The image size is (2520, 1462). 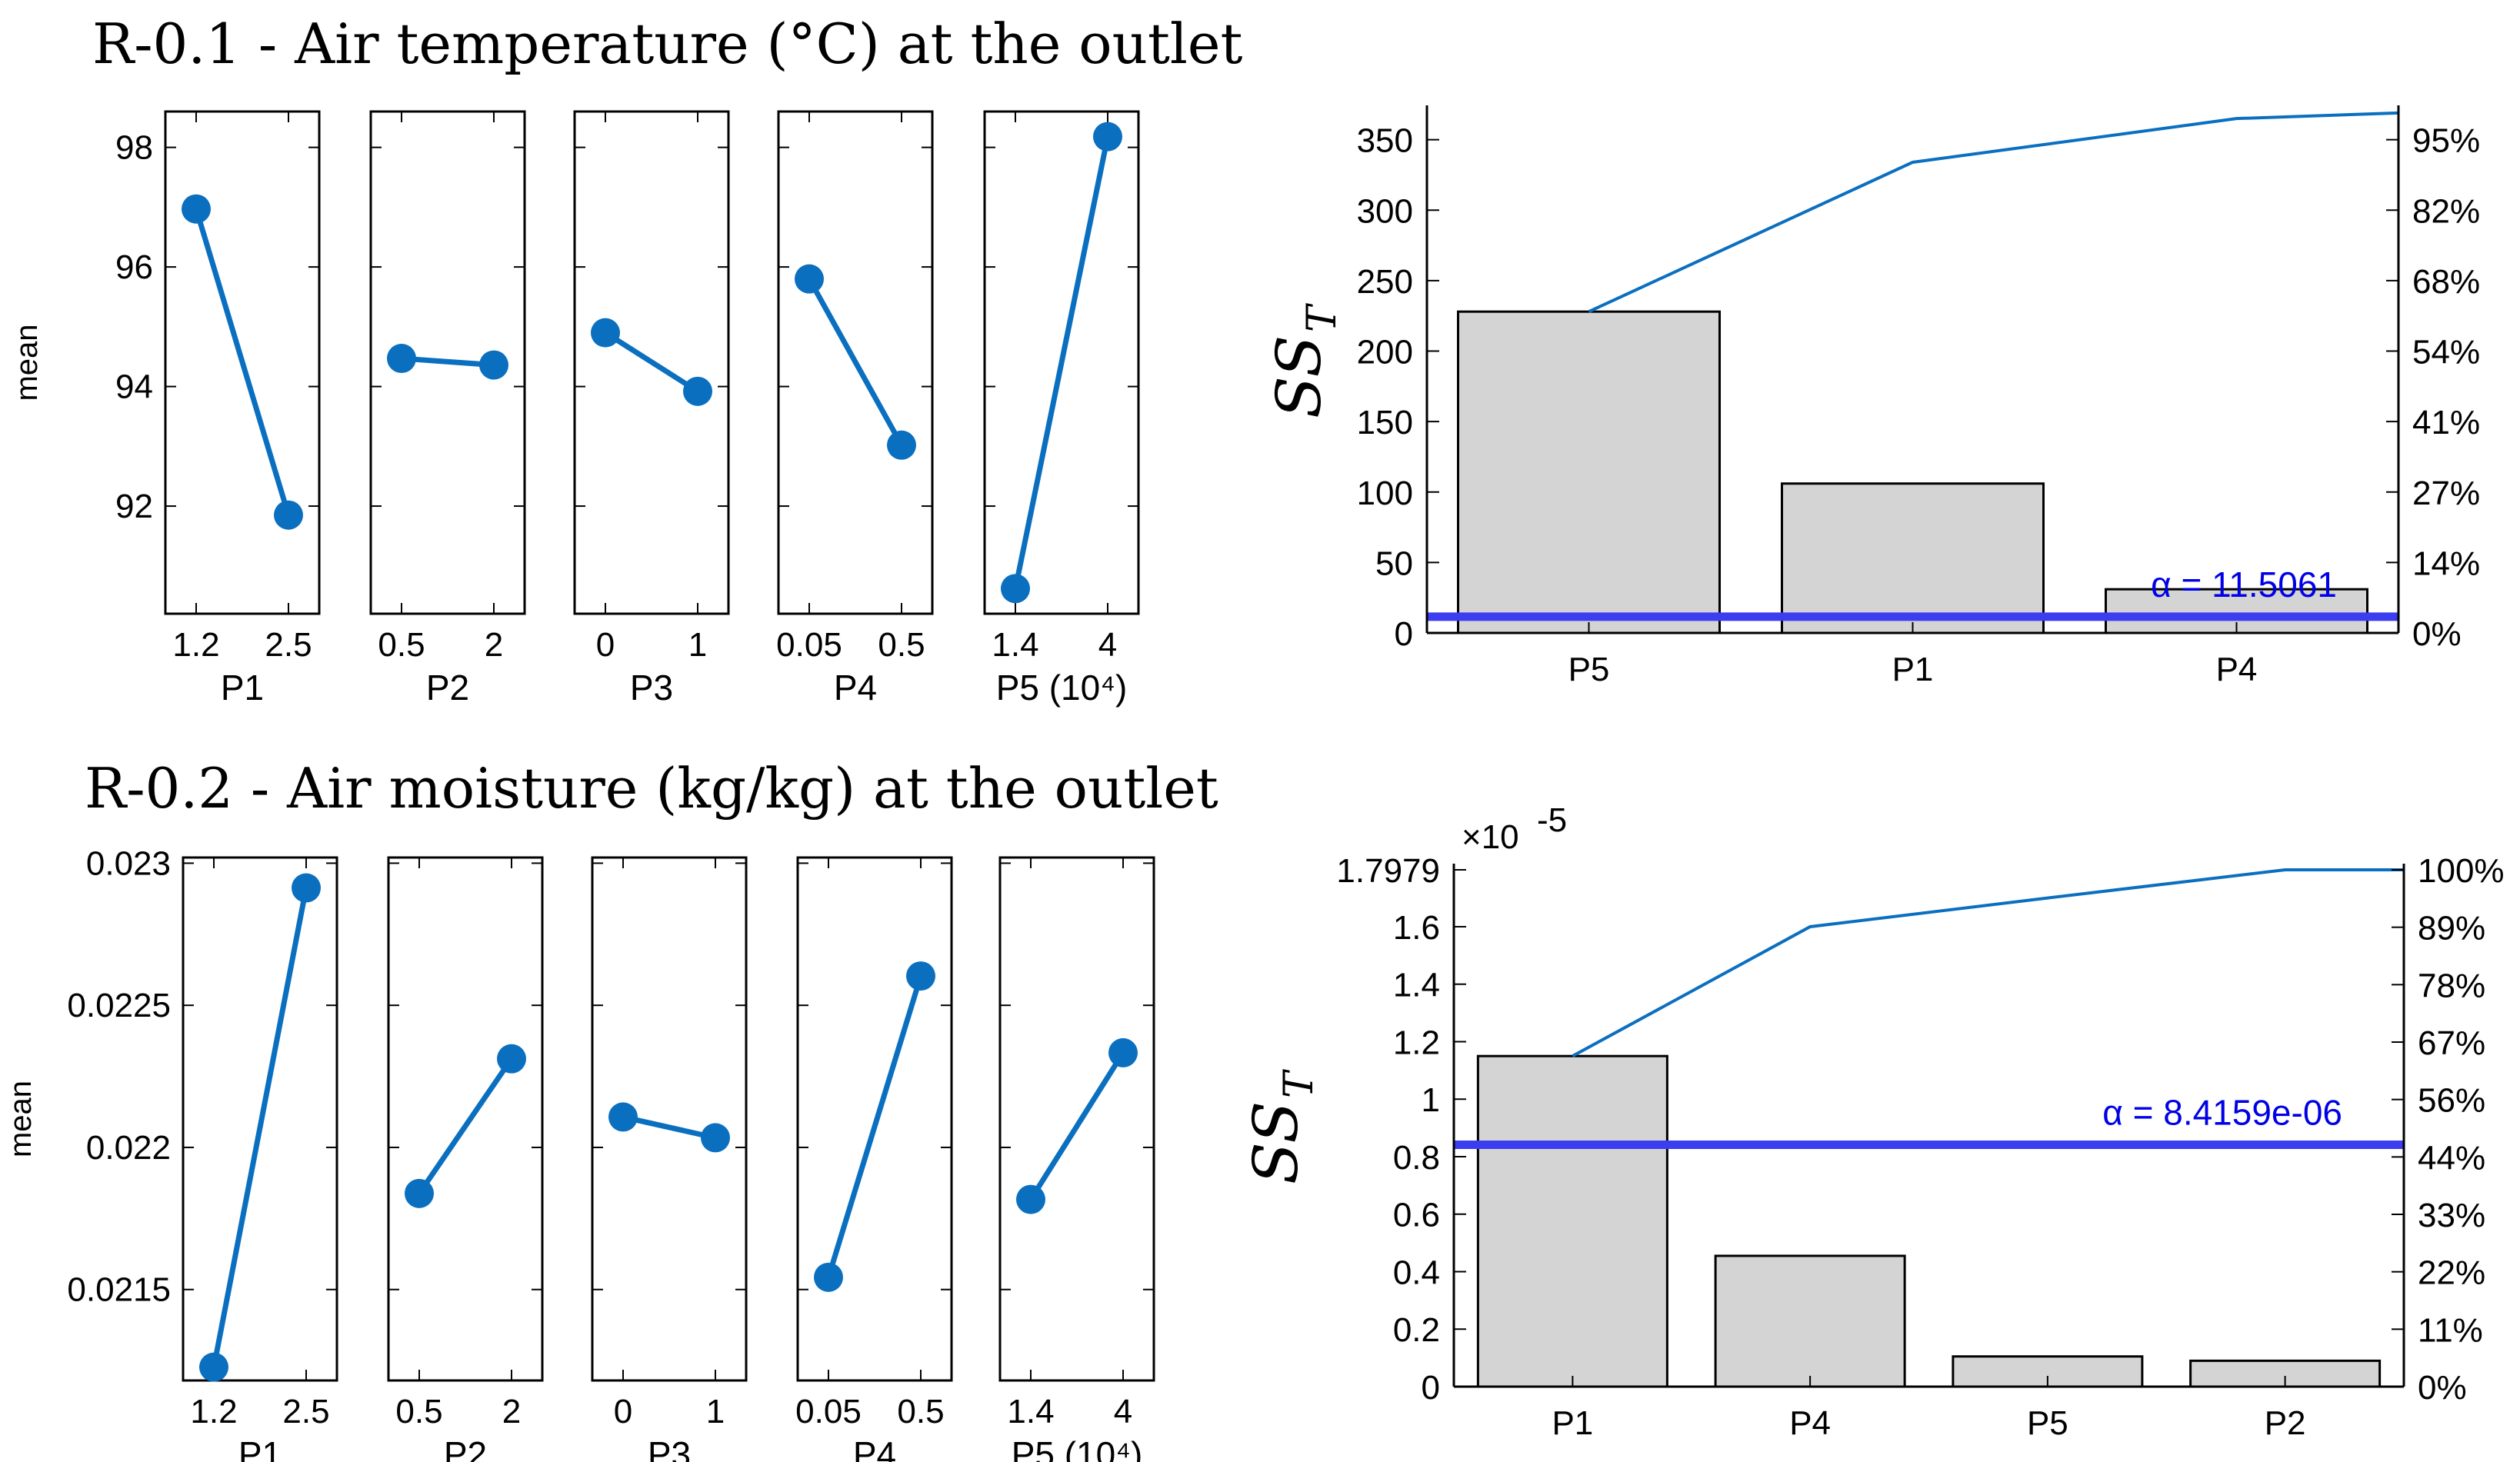 I want to click on x-tick-label: P4, so click(x=1810, y=1423).